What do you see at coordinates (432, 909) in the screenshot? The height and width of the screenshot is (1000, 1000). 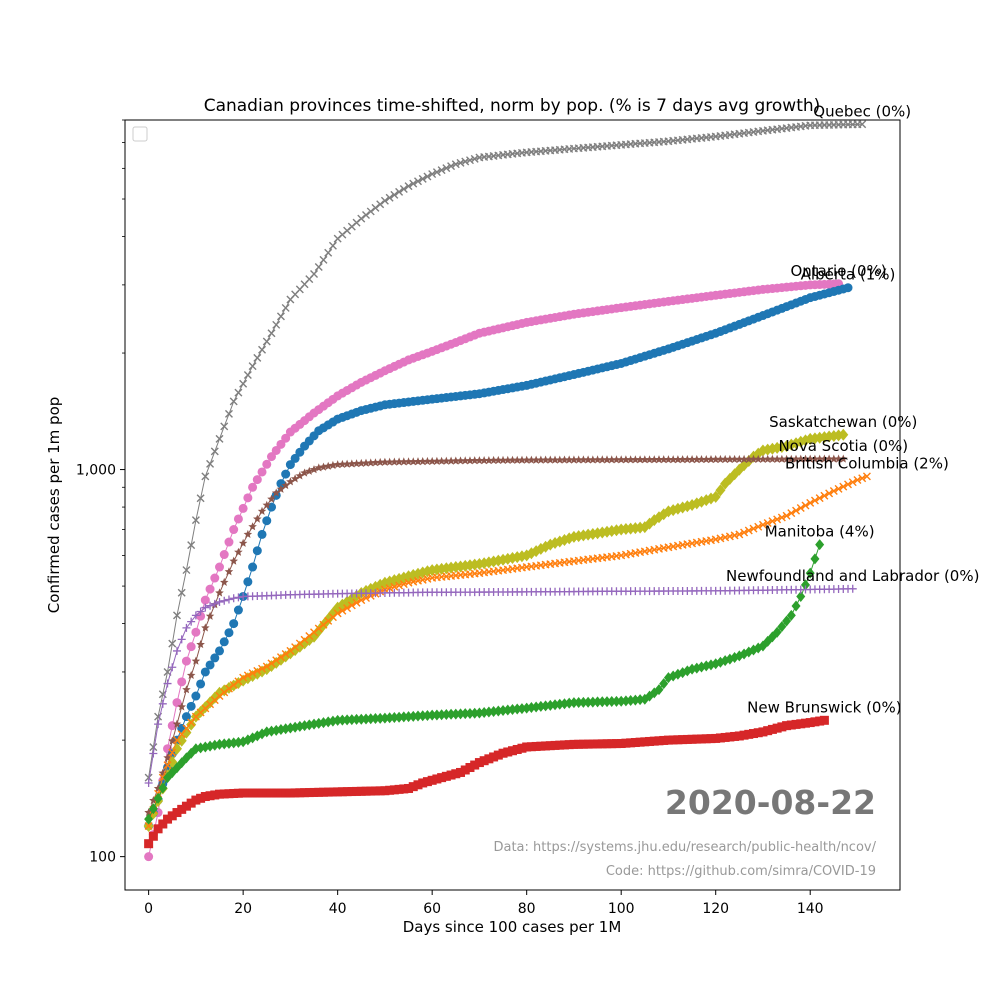 I see `x-tick-label: 60` at bounding box center [432, 909].